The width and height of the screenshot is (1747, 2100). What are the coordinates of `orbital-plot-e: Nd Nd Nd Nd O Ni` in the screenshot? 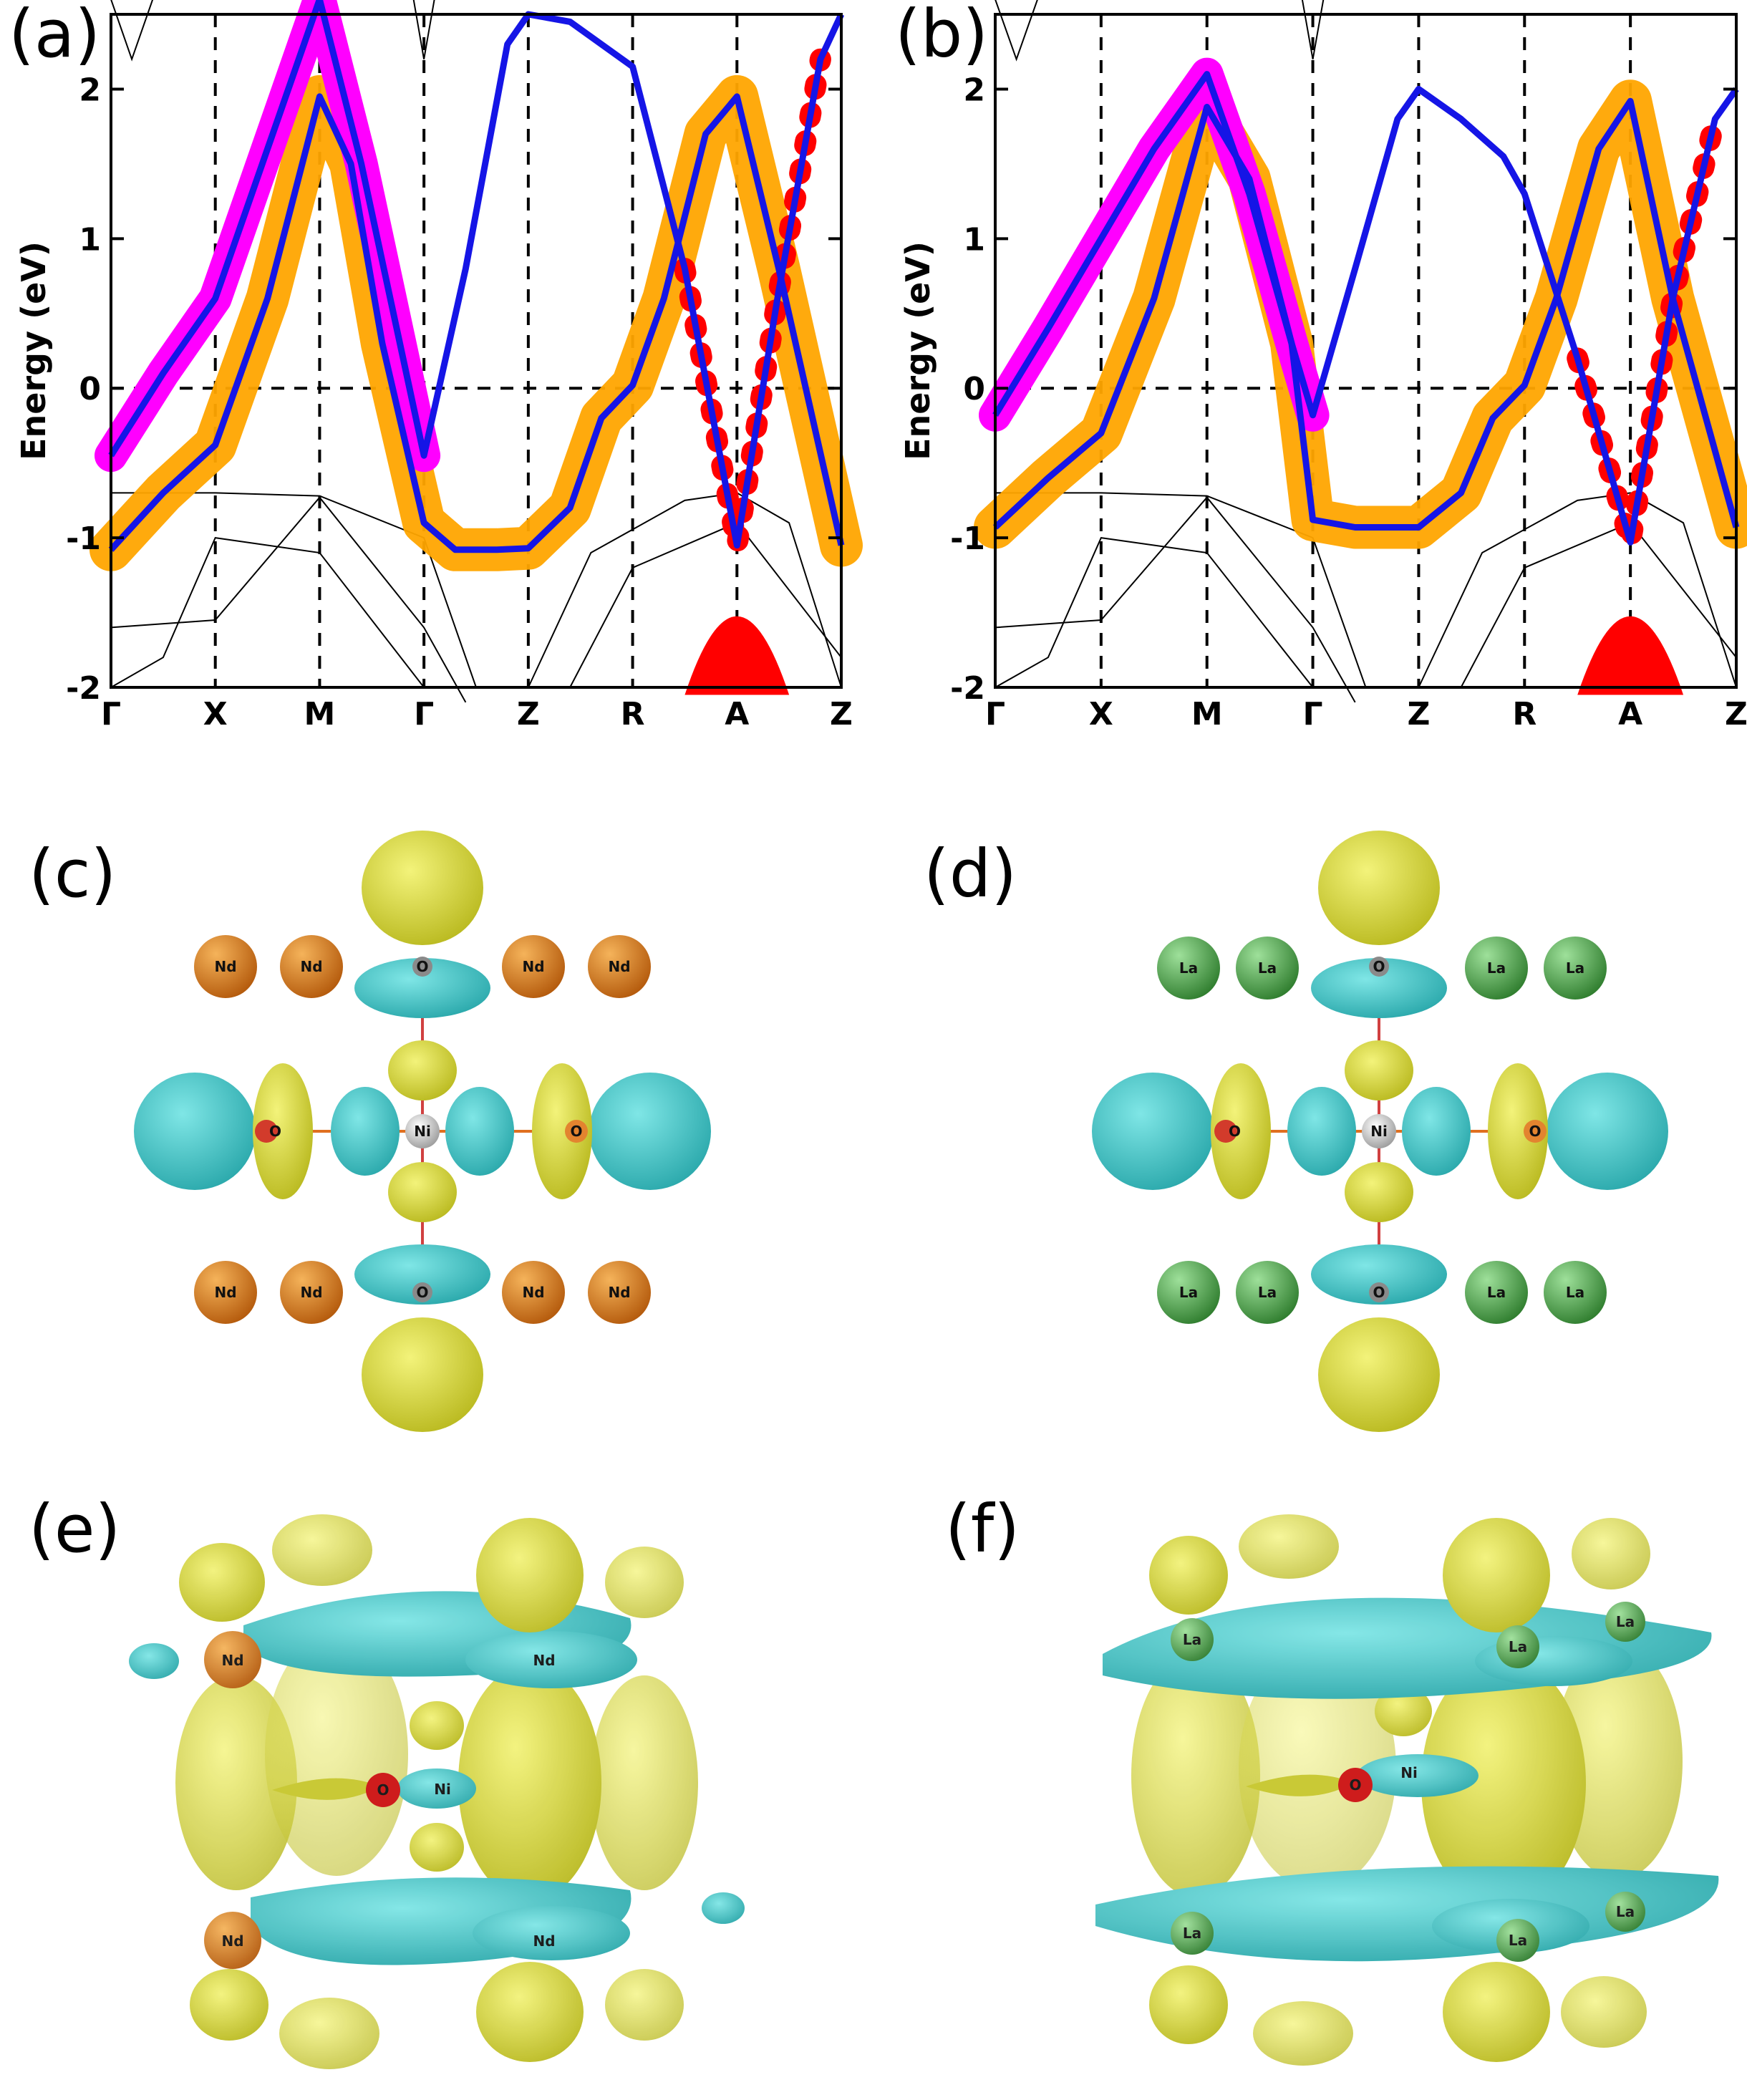 It's located at (437, 1792).